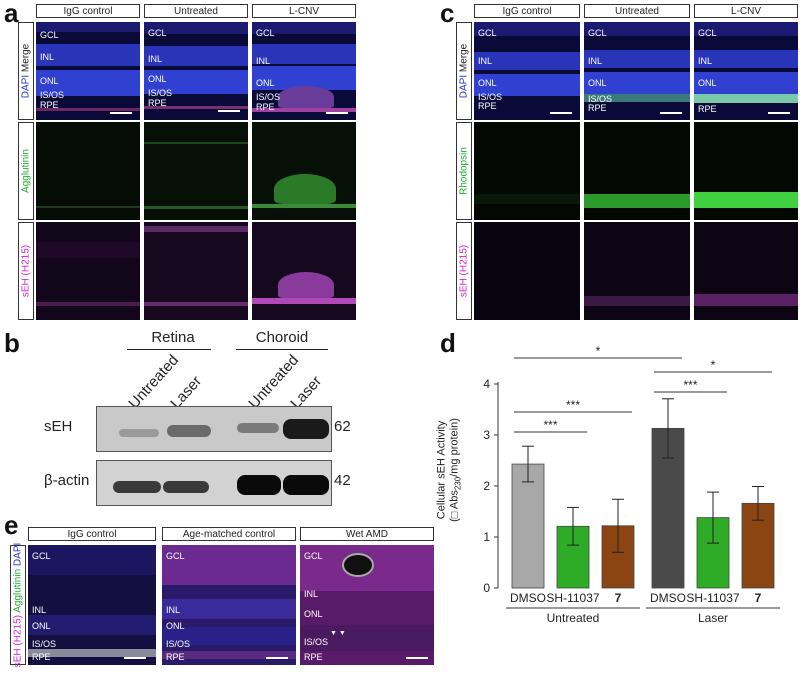 Image resolution: width=800 pixels, height=673 pixels. What do you see at coordinates (58, 426) in the screenshot?
I see `band-label-seh: sEH` at bounding box center [58, 426].